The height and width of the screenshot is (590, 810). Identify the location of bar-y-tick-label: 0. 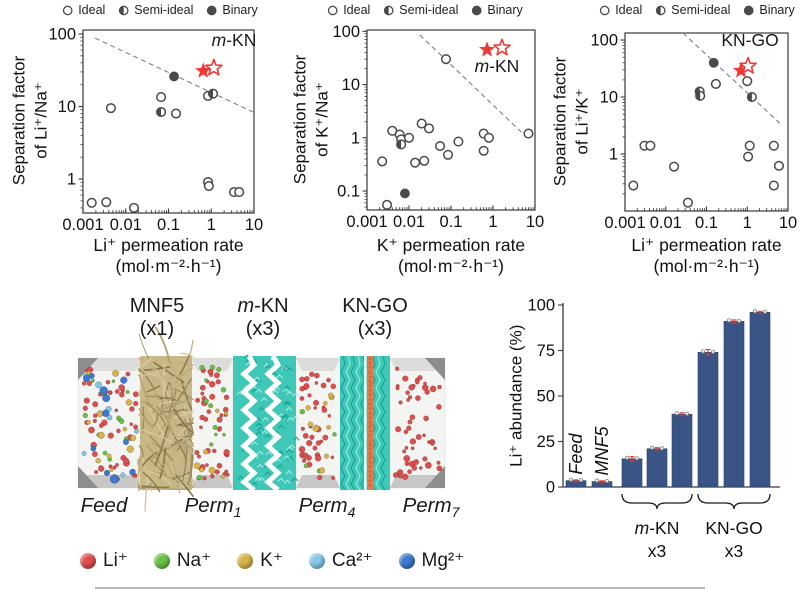
(550, 488).